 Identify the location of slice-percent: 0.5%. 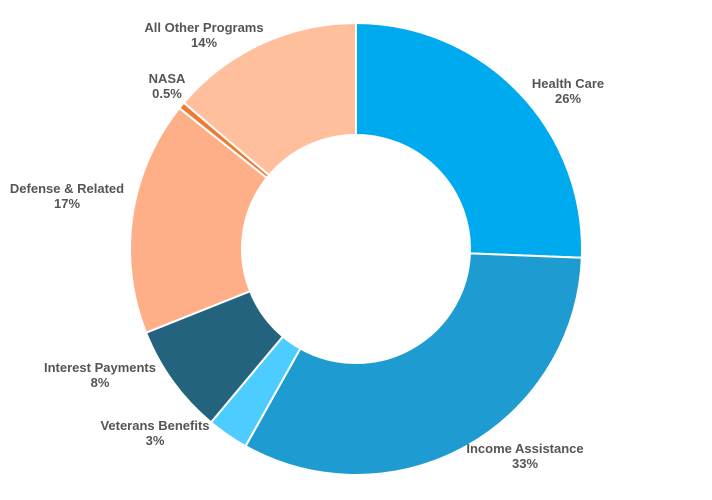
(167, 93).